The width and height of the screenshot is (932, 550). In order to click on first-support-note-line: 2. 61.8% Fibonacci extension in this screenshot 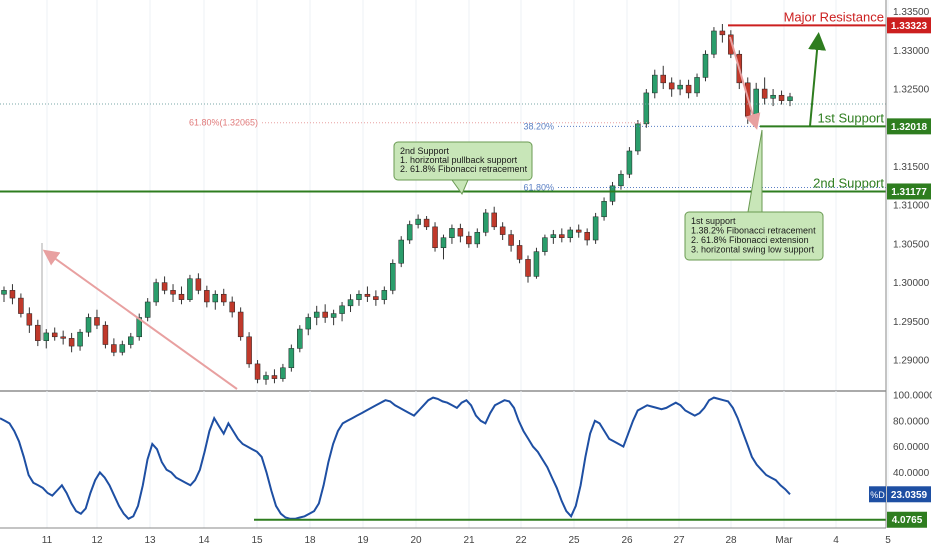, I will do `click(750, 240)`.